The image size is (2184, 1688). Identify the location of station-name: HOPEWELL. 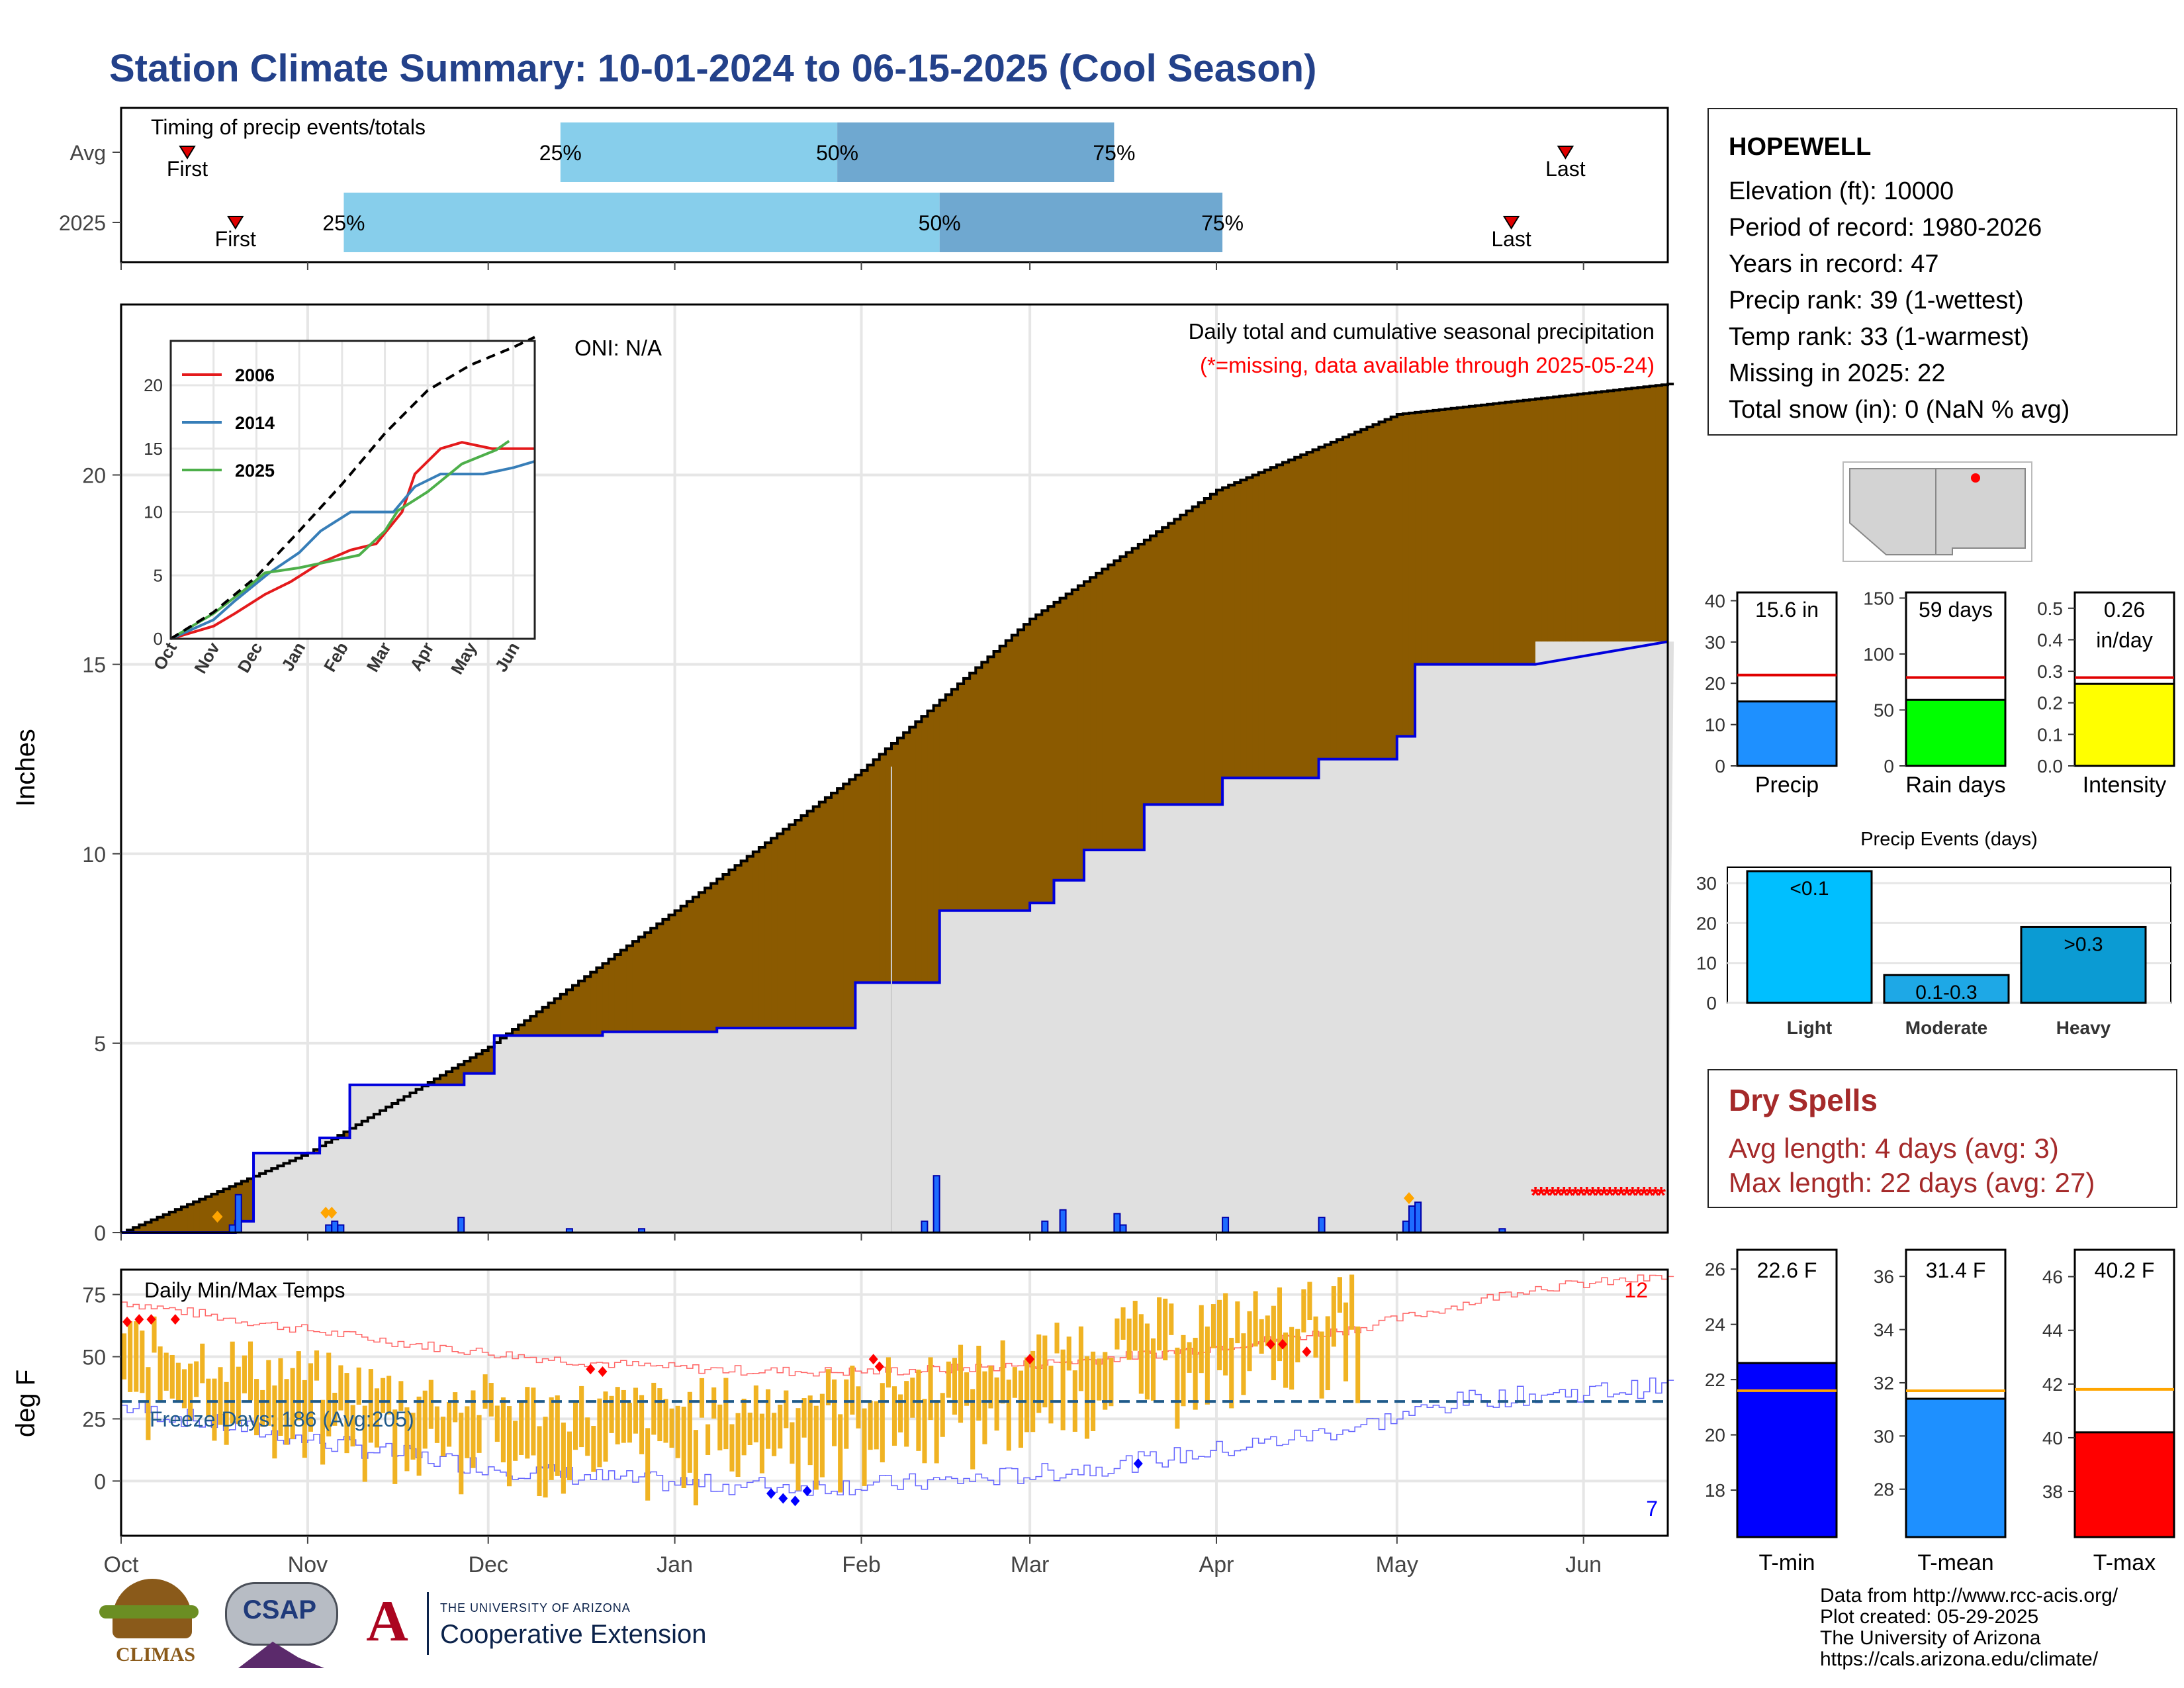
(1800, 147).